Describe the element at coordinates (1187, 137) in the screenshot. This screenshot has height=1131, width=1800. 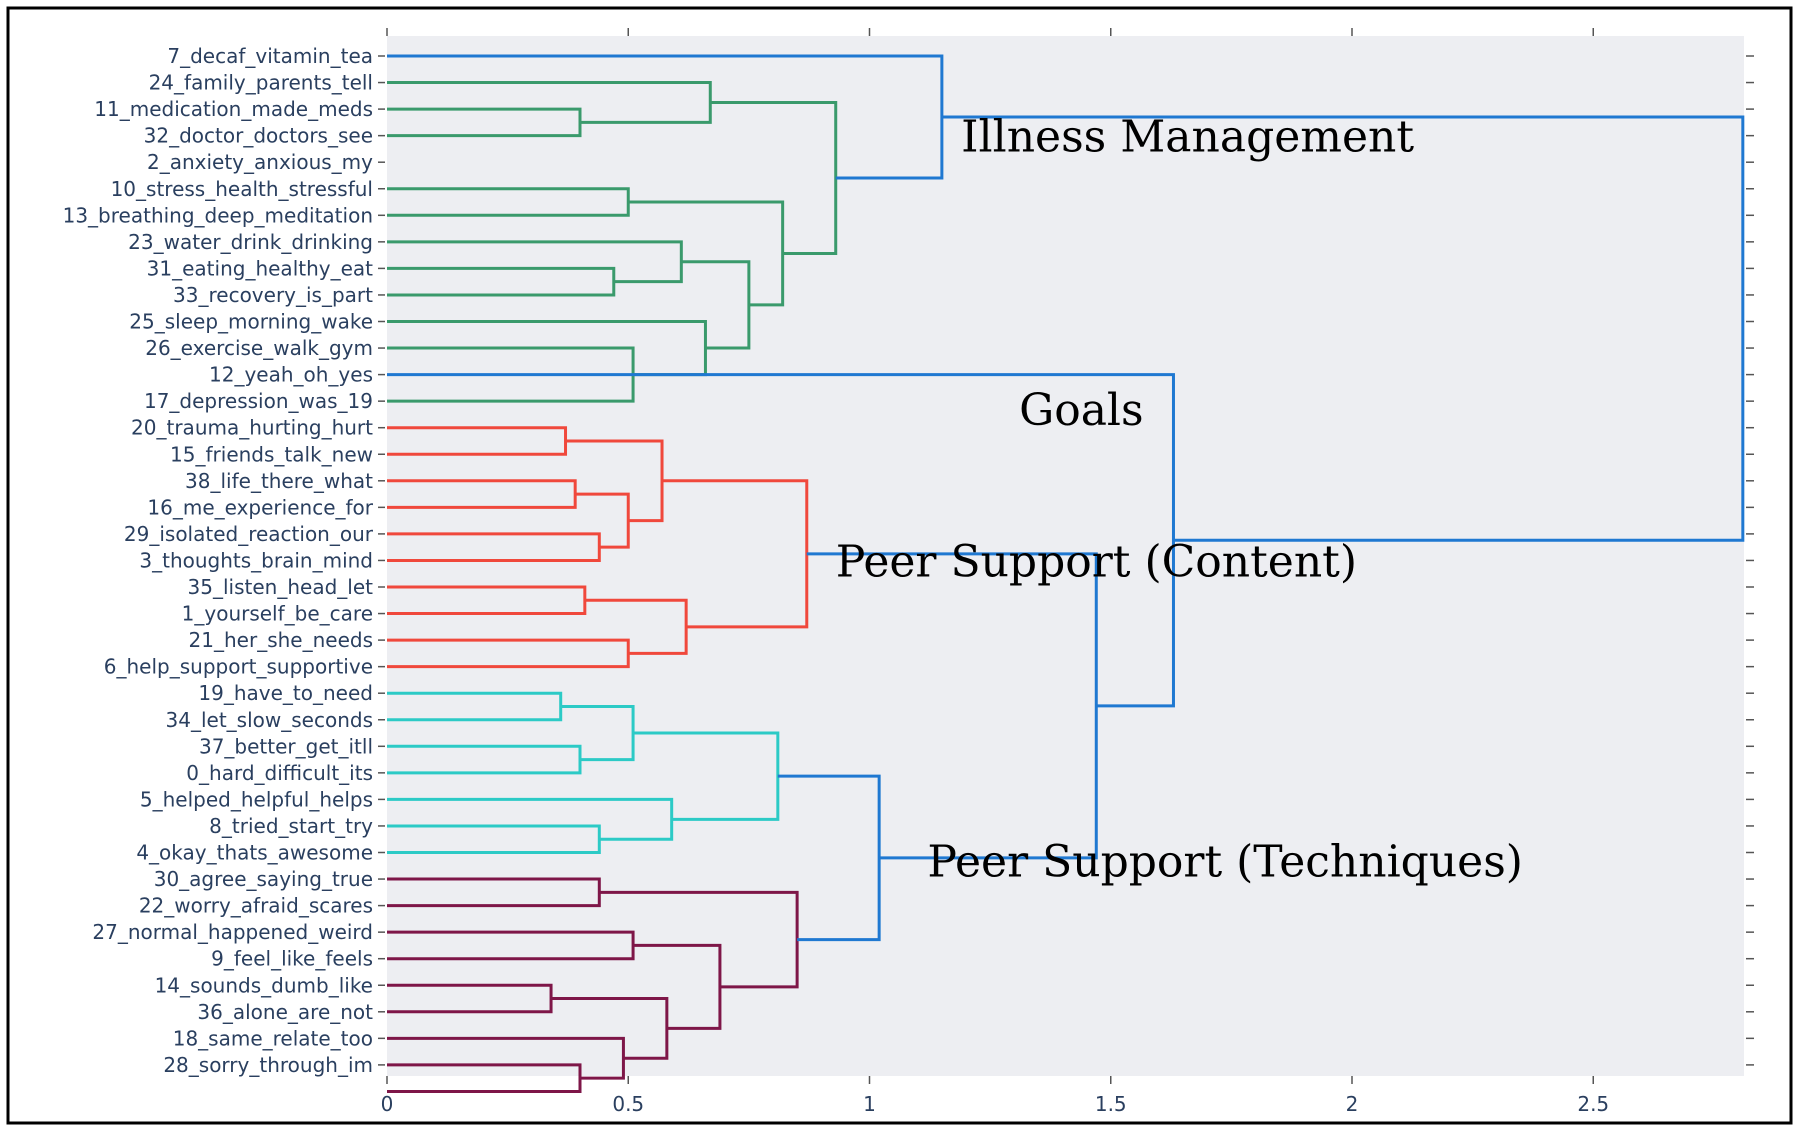
I see `cluster-annotation: Illness Management` at that location.